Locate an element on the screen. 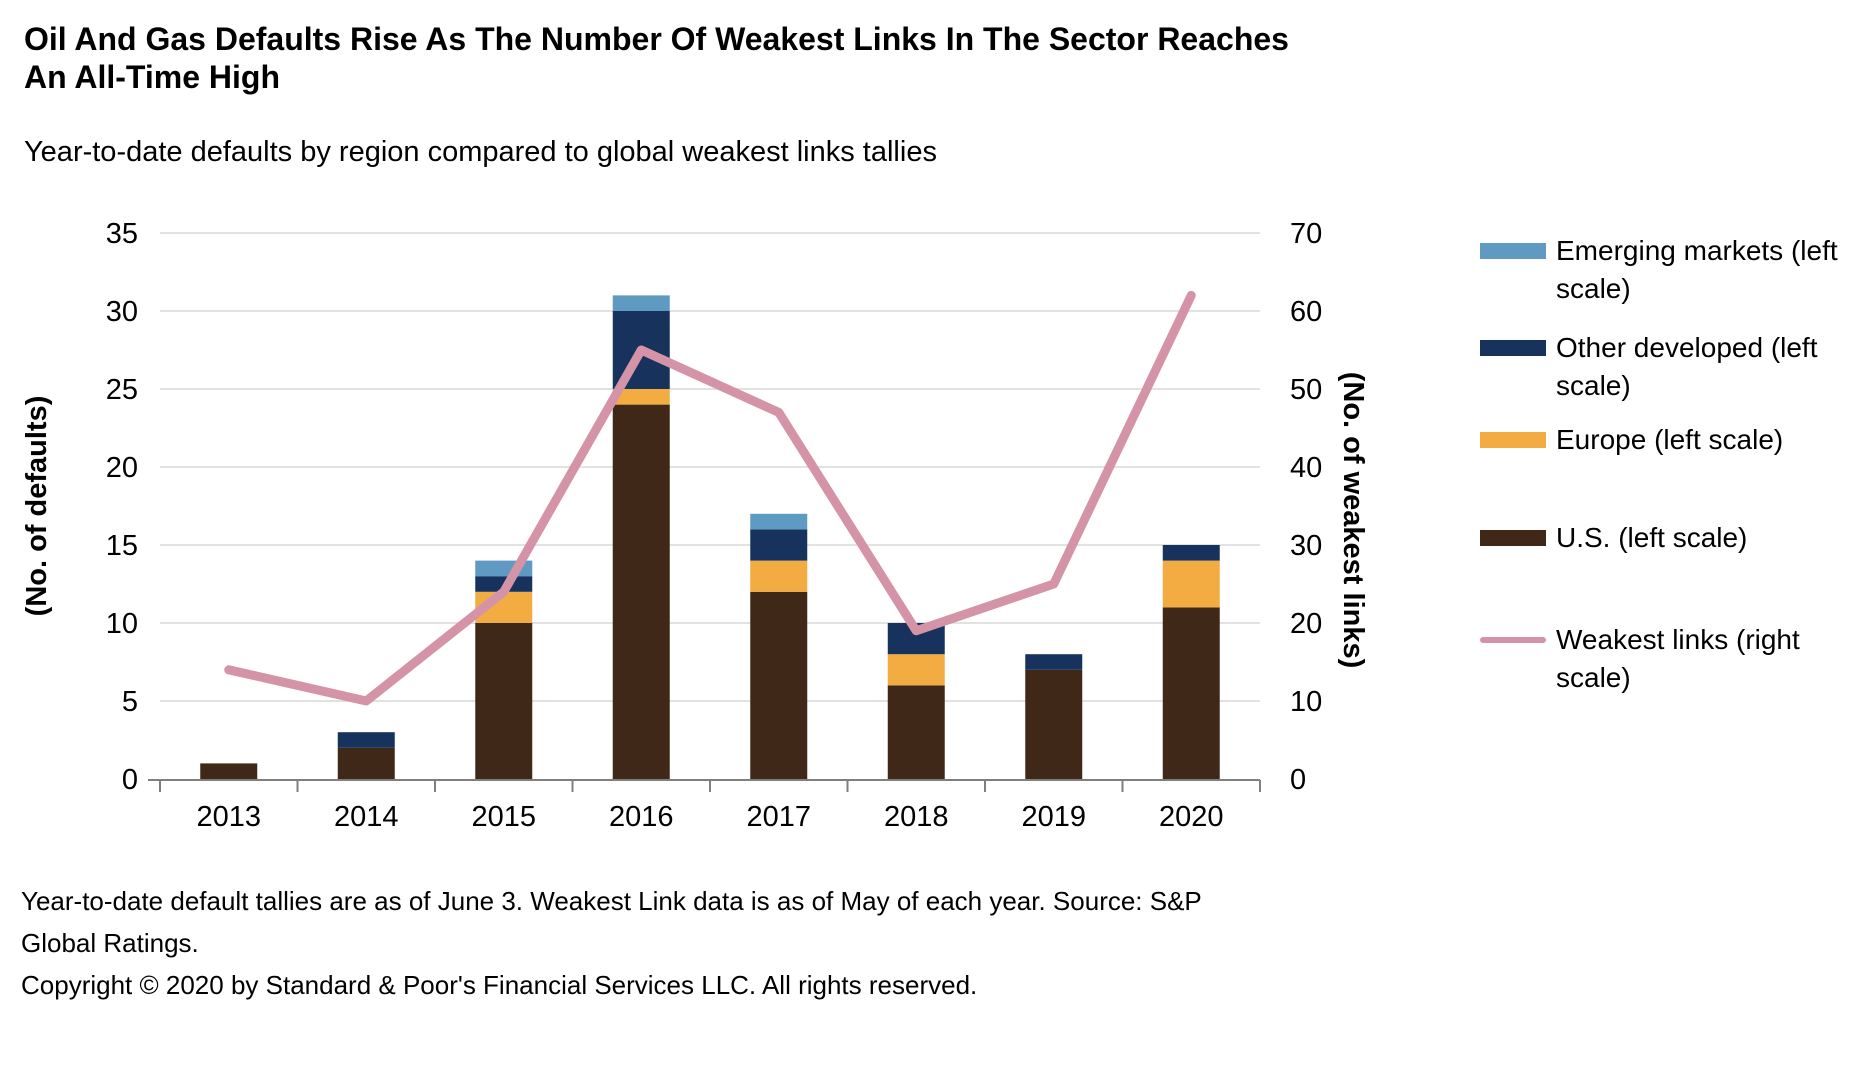  right-axis-tick-60: 60 is located at coordinates (1306, 312).